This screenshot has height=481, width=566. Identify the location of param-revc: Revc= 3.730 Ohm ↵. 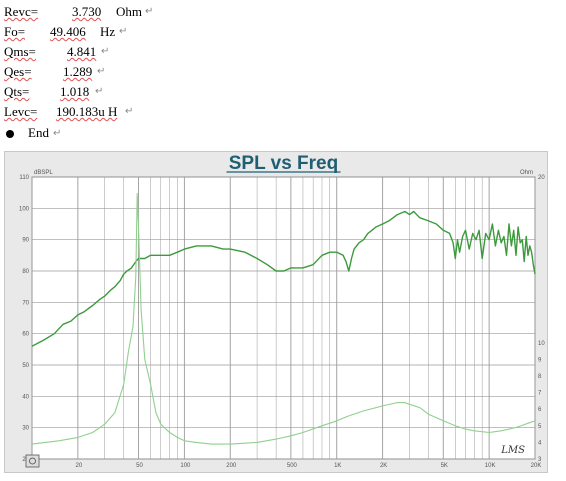
(134, 12).